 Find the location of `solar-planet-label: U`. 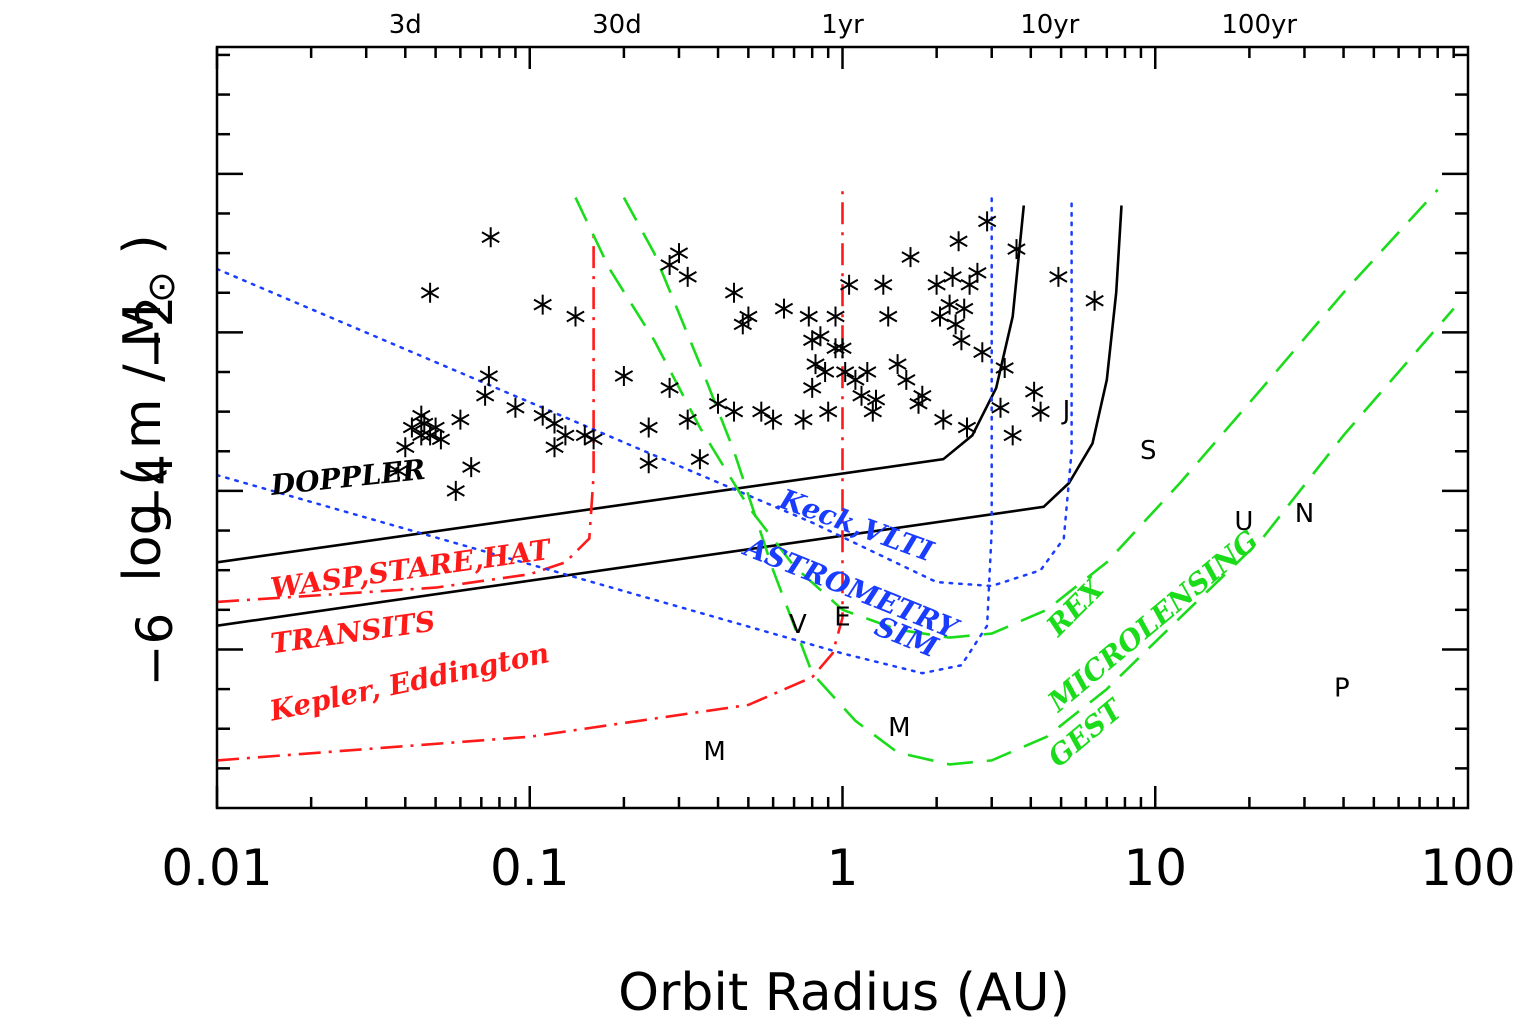

solar-planet-label: U is located at coordinates (1243, 522).